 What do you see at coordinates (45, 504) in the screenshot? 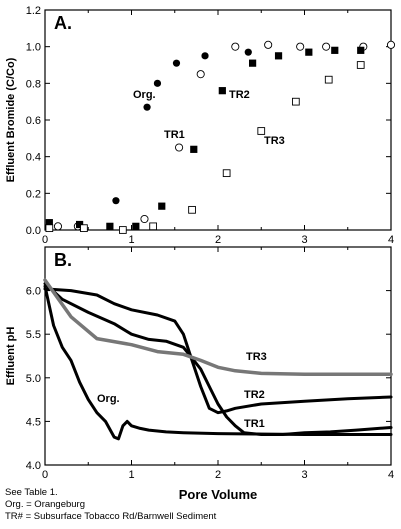
I see `note-line-2: Org. = Orangeburg` at bounding box center [45, 504].